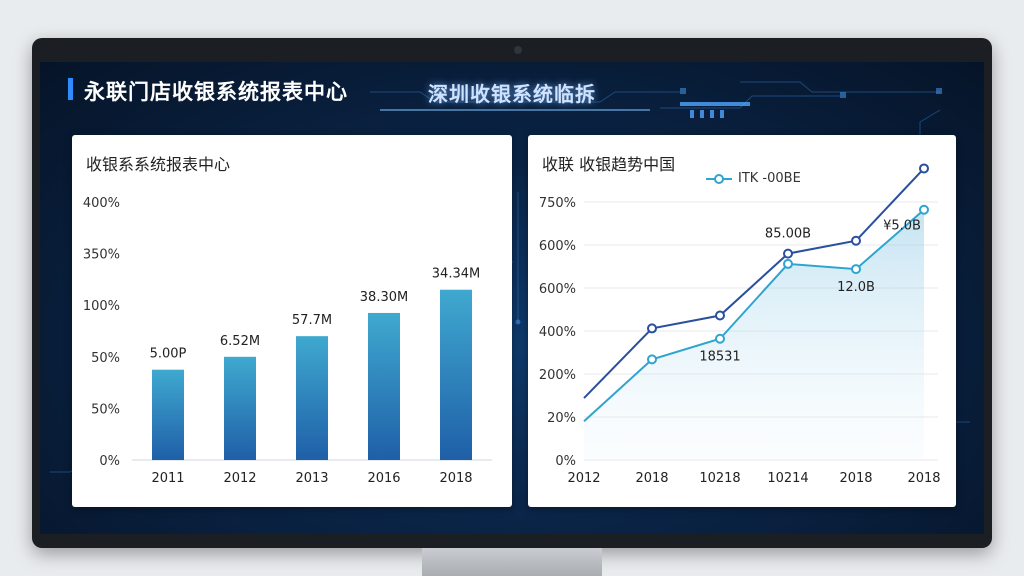 The image size is (1024, 576). What do you see at coordinates (609, 164) in the screenshot?
I see `line-chart-title: 收联 收银趋势中国` at bounding box center [609, 164].